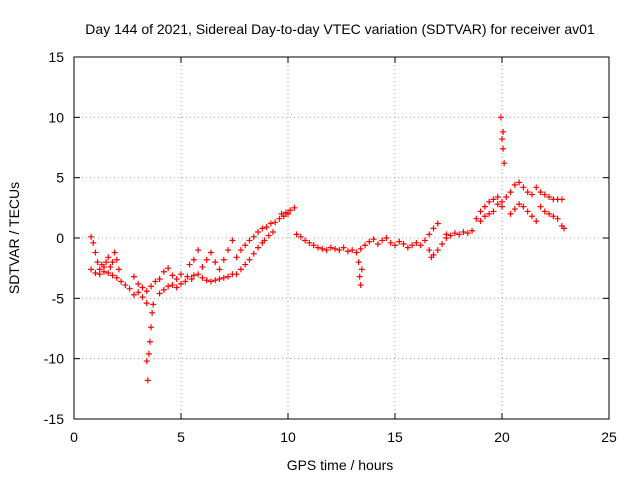 This screenshot has width=640, height=485. Describe the element at coordinates (60, 238) in the screenshot. I see `y-tick-label: 0` at that location.